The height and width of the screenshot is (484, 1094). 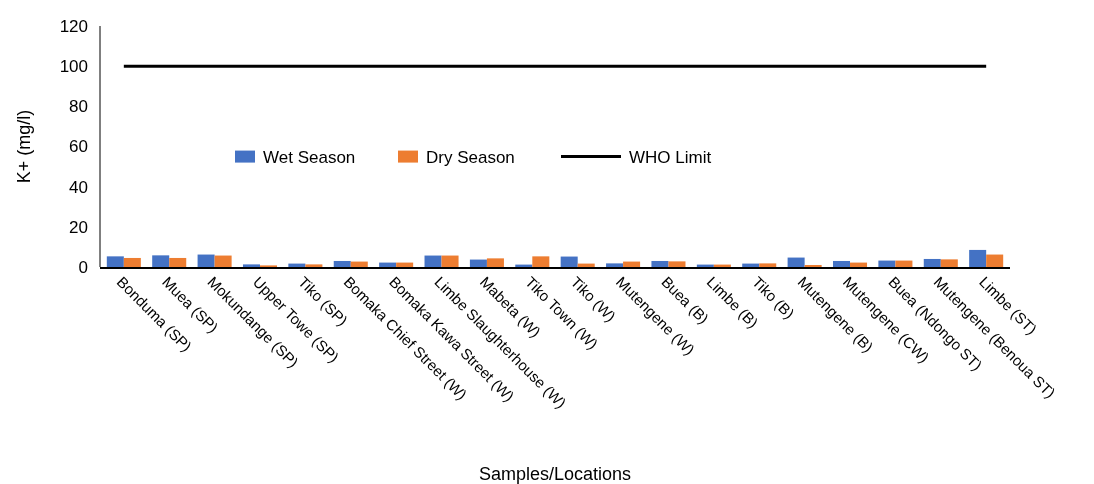 What do you see at coordinates (73, 67) in the screenshot?
I see `y-tick-label: 100` at bounding box center [73, 67].